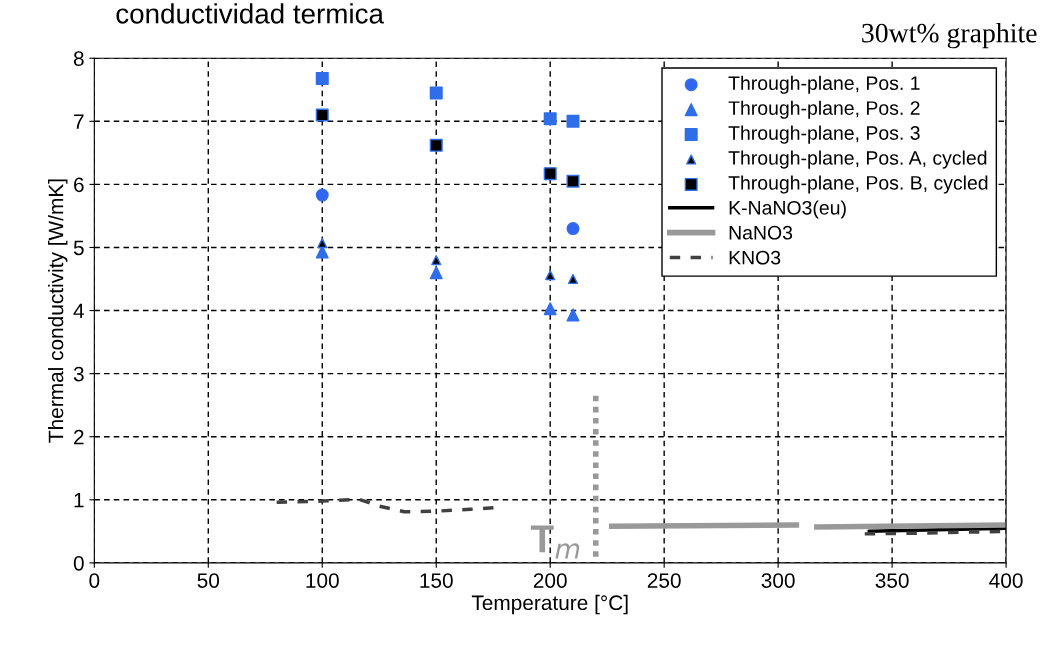 The width and height of the screenshot is (1048, 647). What do you see at coordinates (78, 374) in the screenshot?
I see `y-tick-label: 3` at bounding box center [78, 374].